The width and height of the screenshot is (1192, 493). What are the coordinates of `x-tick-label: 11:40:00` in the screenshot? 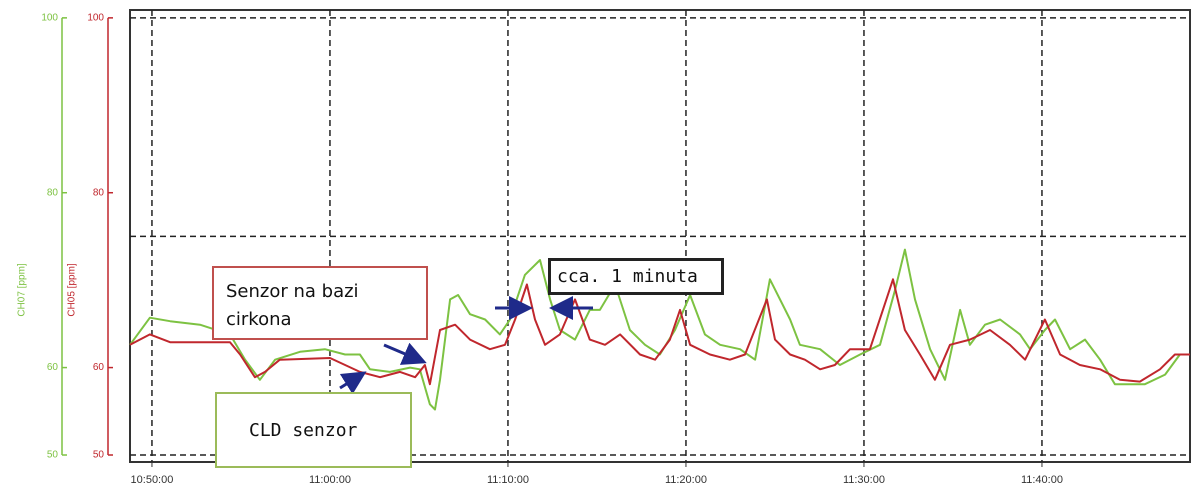 It's located at (1042, 480).